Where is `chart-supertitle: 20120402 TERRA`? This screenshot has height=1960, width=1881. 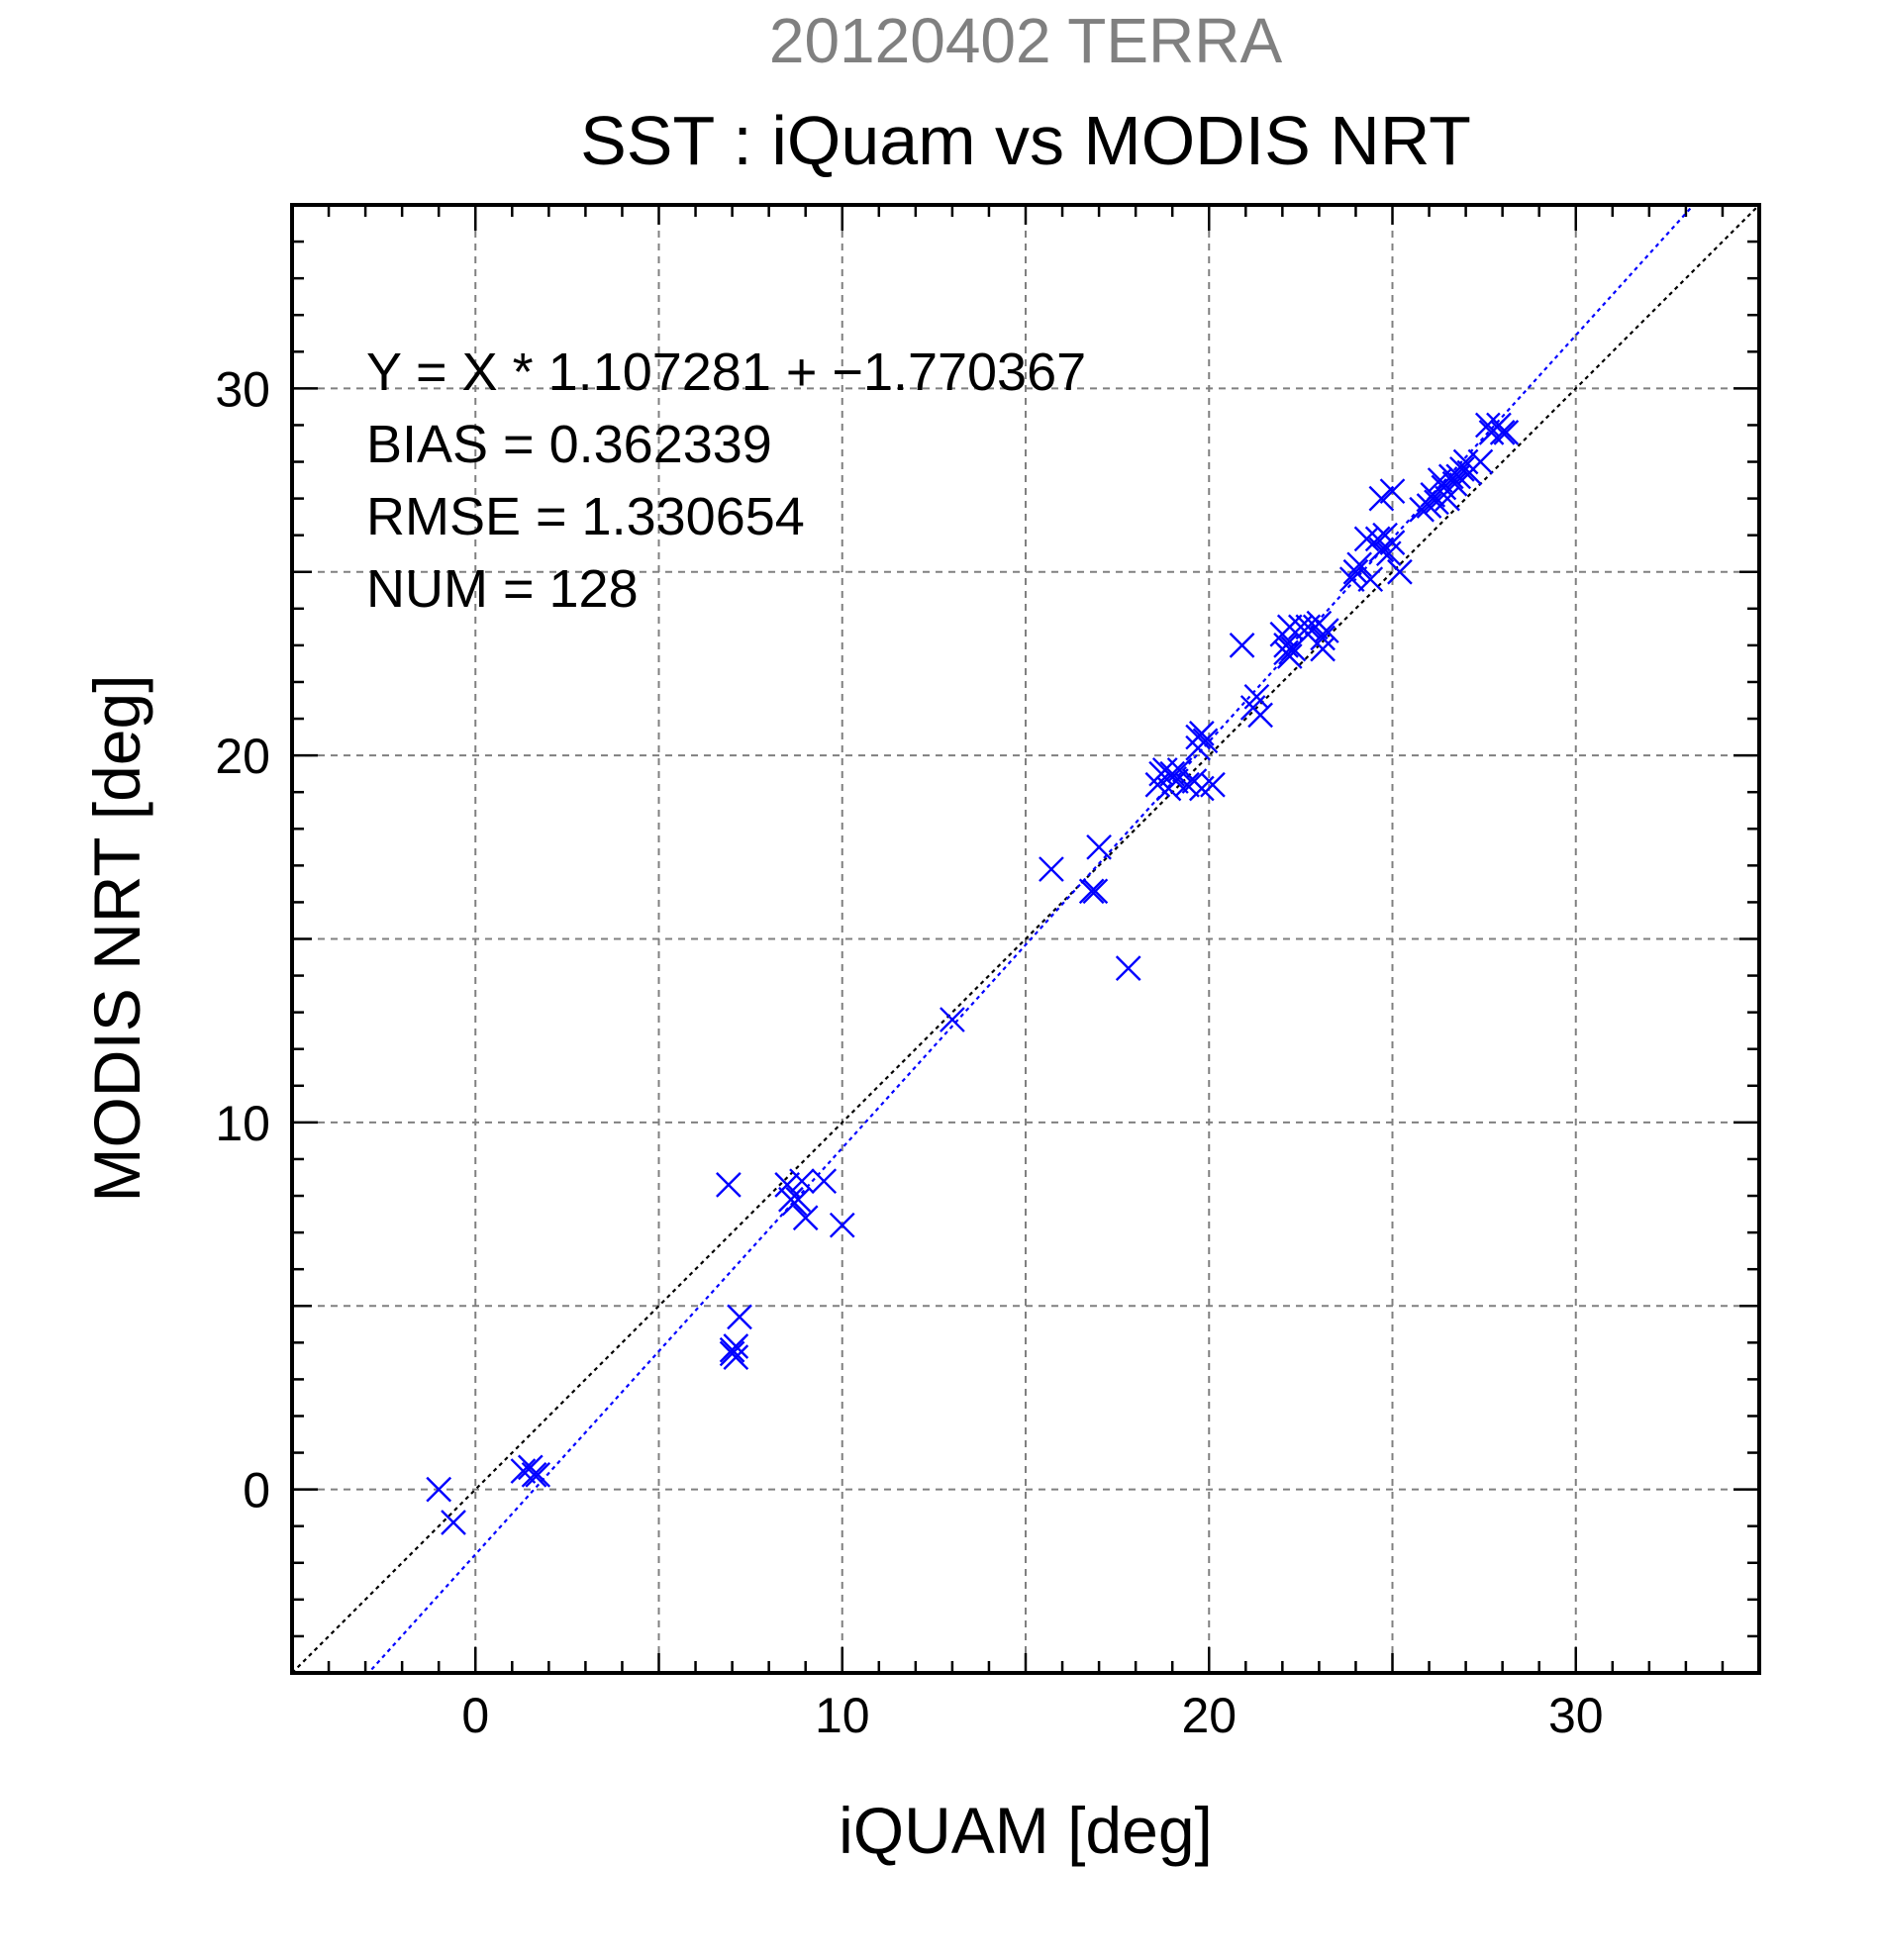 chart-supertitle: 20120402 TERRA is located at coordinates (1026, 40).